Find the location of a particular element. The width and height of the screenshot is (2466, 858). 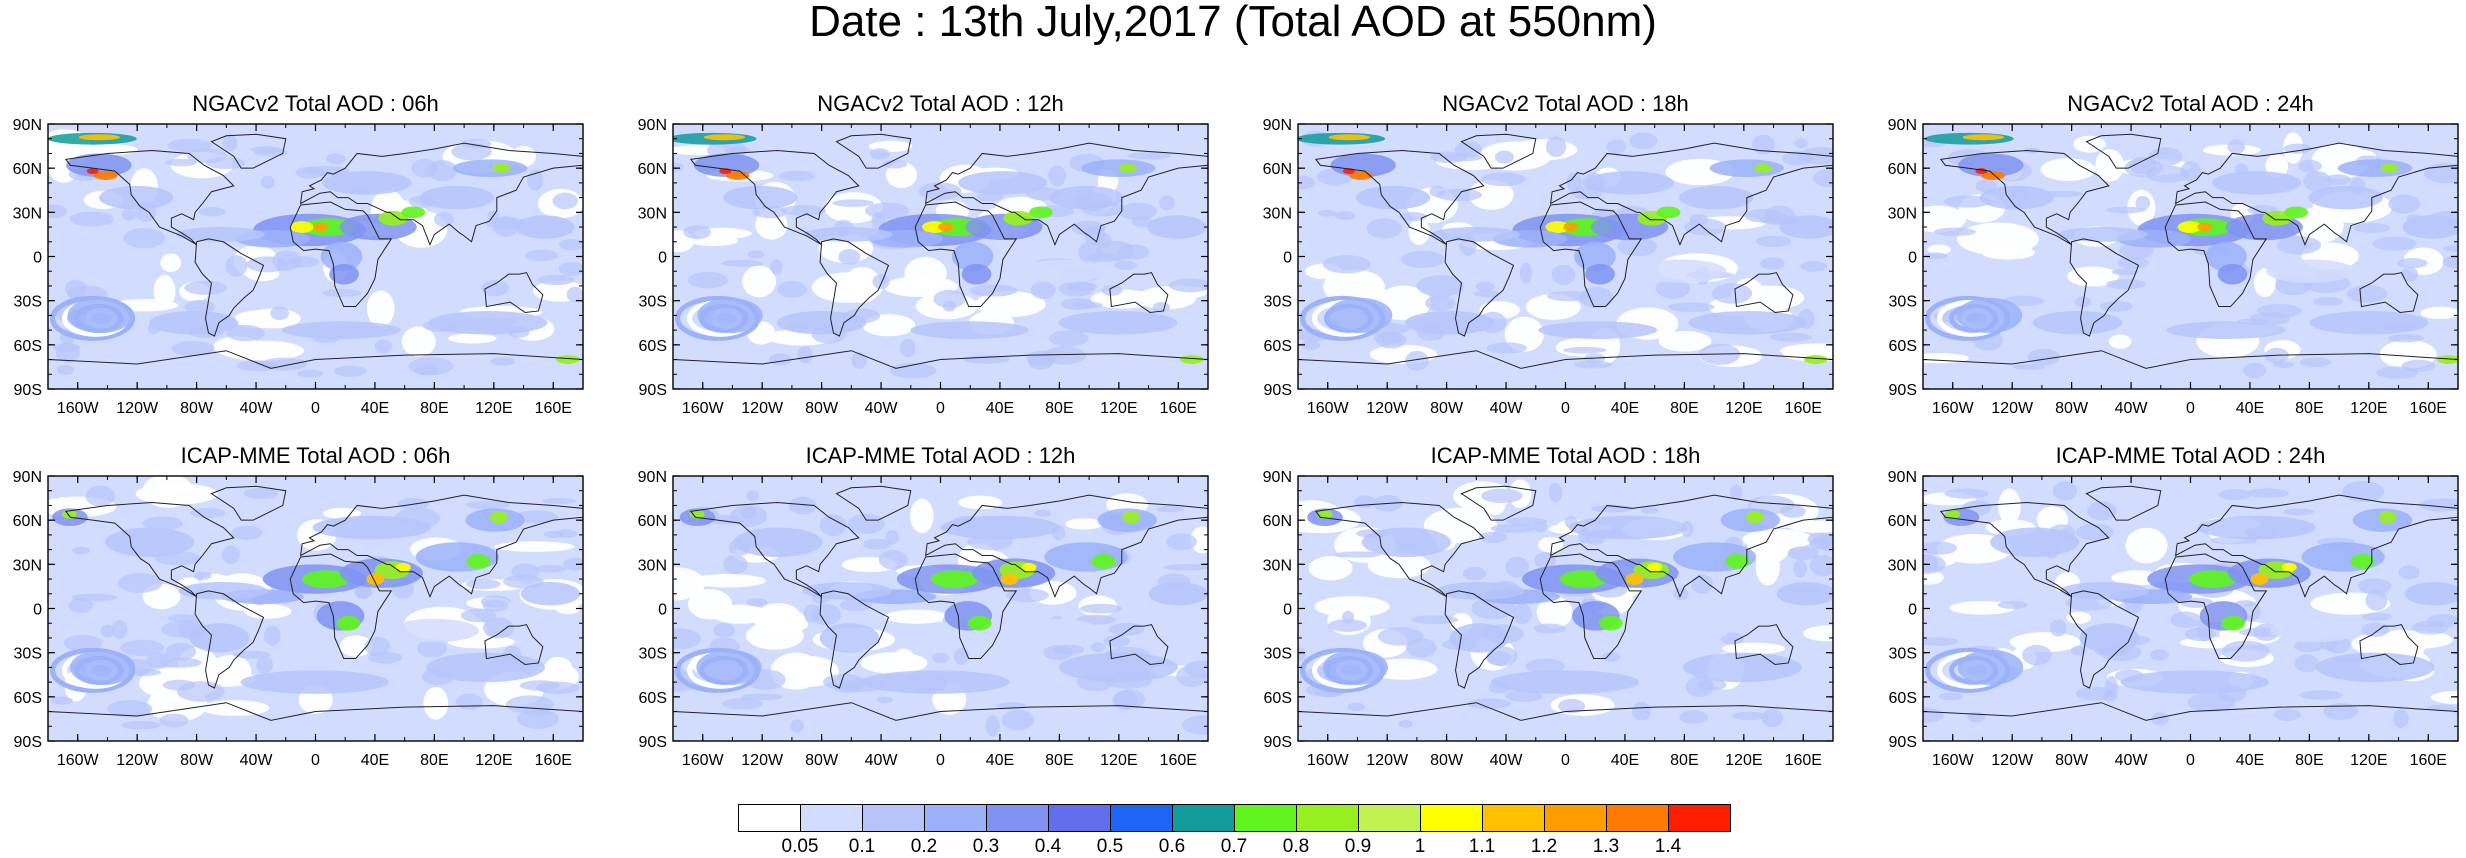

colorbar-label: 0.7 is located at coordinates (1234, 846).